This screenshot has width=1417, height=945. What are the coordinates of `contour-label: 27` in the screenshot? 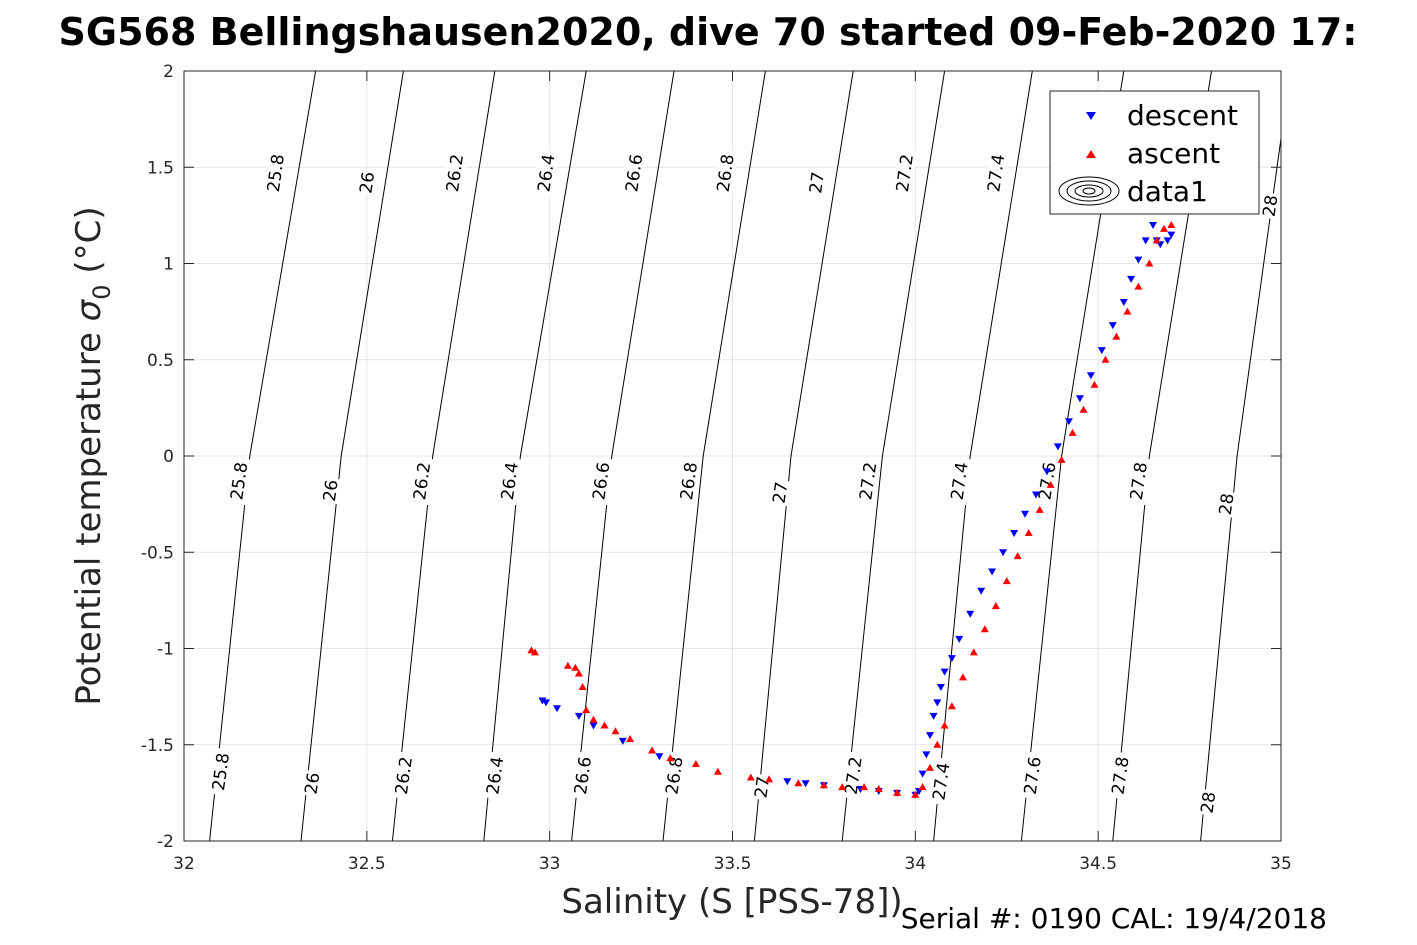 It's located at (781, 493).